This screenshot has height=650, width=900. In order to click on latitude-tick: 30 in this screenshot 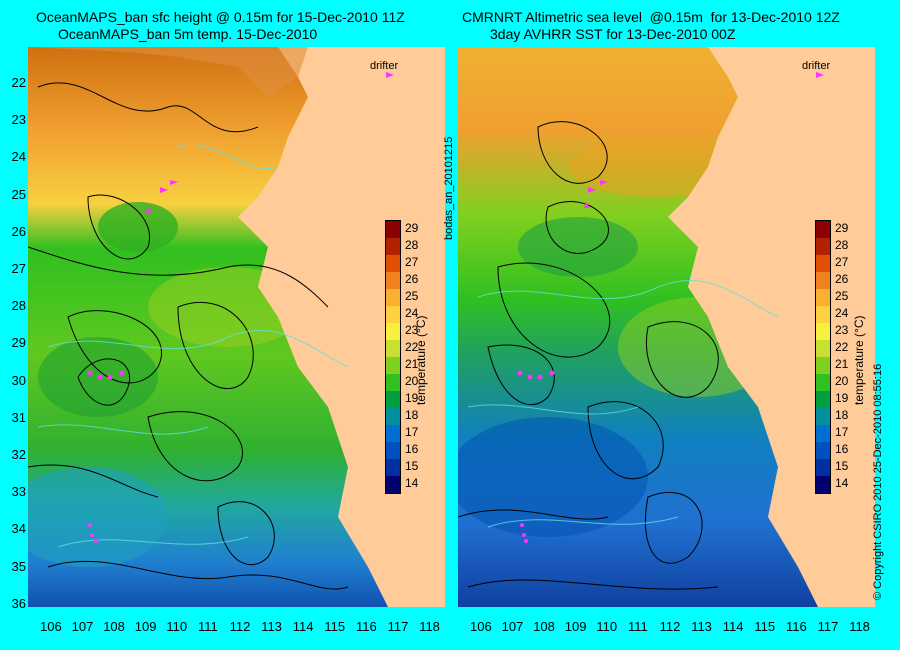, I will do `click(18, 380)`.